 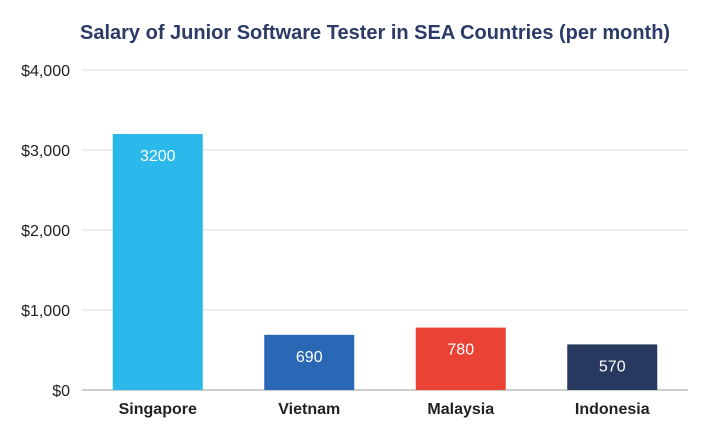 What do you see at coordinates (45, 311) in the screenshot?
I see `y-tick-label: $1,000` at bounding box center [45, 311].